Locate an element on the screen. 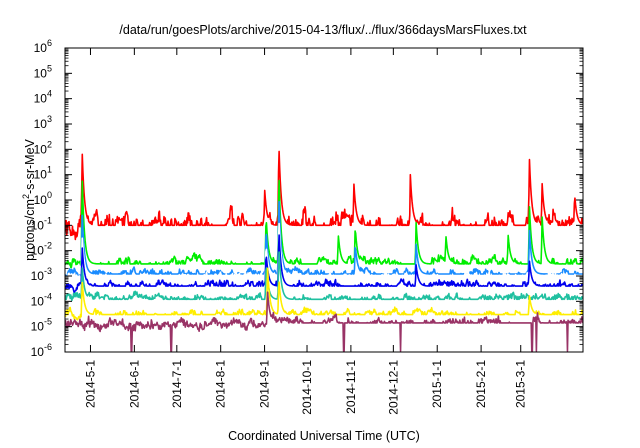 Image resolution: width=640 pixels, height=448 pixels. x-tick-label: 2014-12-1 is located at coordinates (393, 387).